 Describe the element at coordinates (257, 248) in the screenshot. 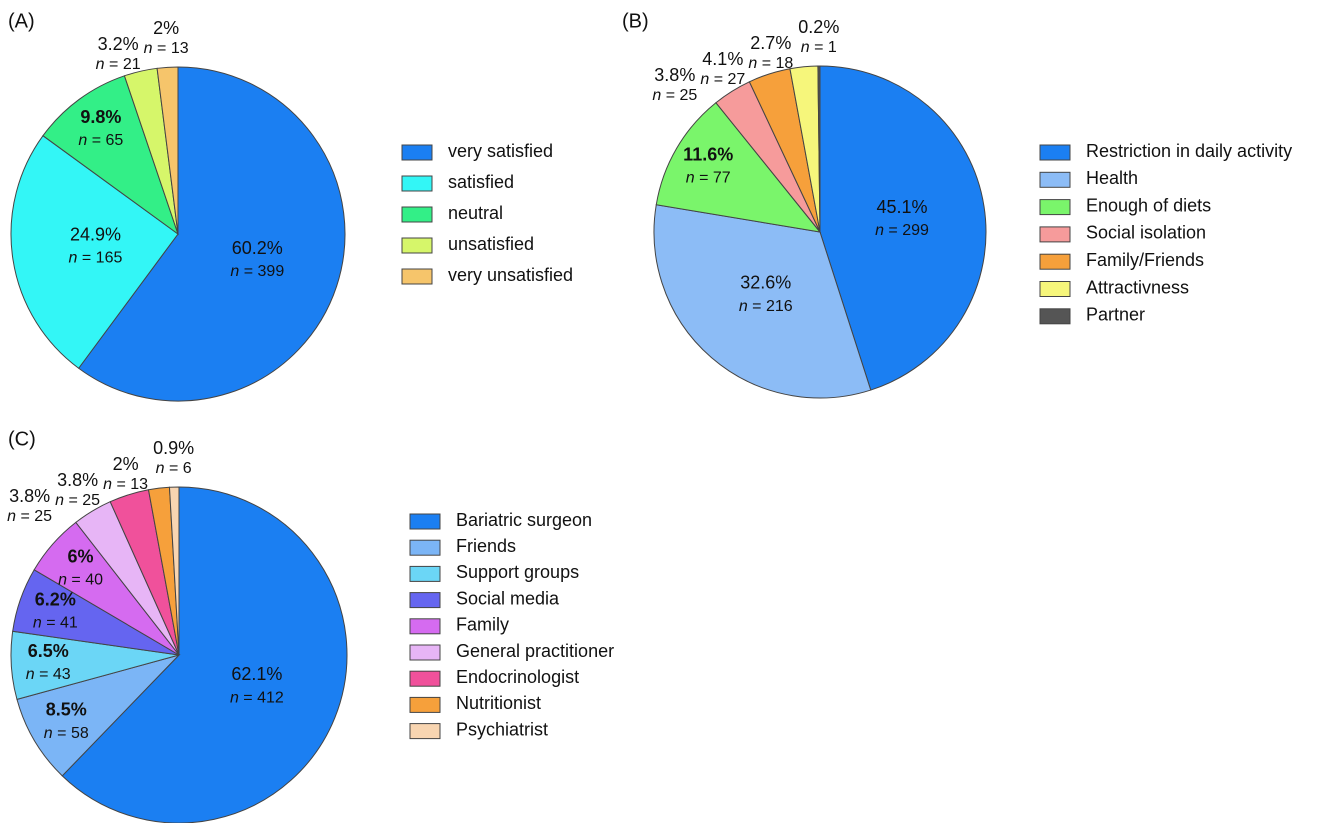

I see `value-label: 60.2%` at that location.